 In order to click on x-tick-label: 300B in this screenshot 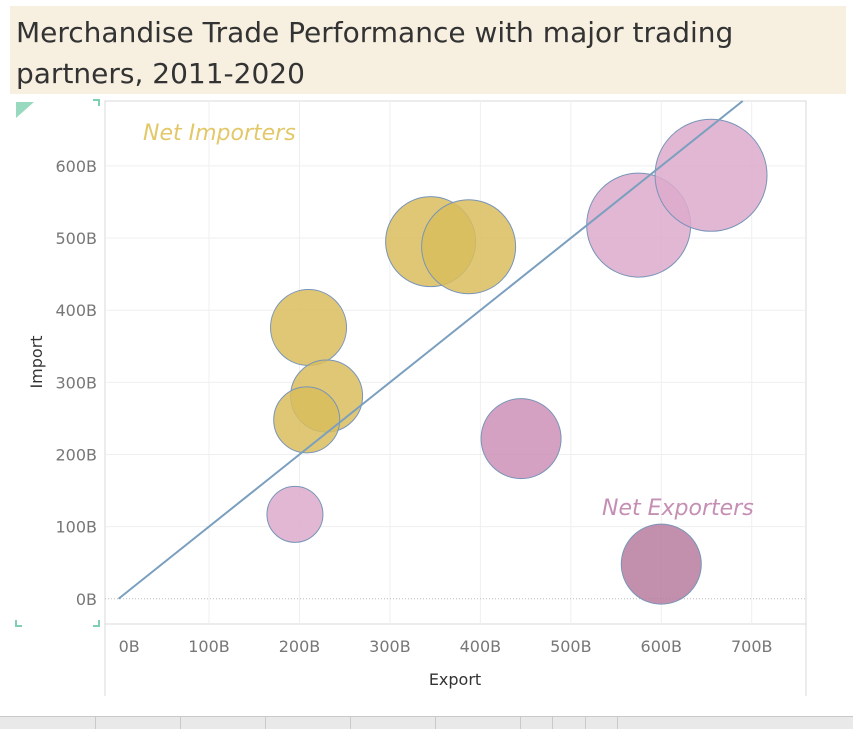, I will do `click(390, 646)`.